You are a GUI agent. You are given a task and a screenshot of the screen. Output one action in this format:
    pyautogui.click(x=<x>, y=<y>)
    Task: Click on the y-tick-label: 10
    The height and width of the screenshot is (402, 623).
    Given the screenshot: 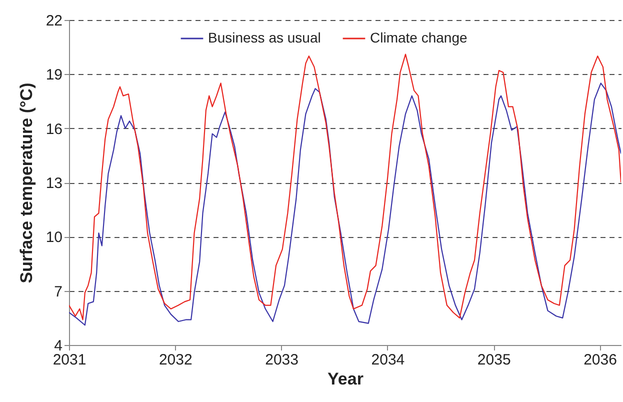 What is the action you would take?
    pyautogui.click(x=54, y=237)
    